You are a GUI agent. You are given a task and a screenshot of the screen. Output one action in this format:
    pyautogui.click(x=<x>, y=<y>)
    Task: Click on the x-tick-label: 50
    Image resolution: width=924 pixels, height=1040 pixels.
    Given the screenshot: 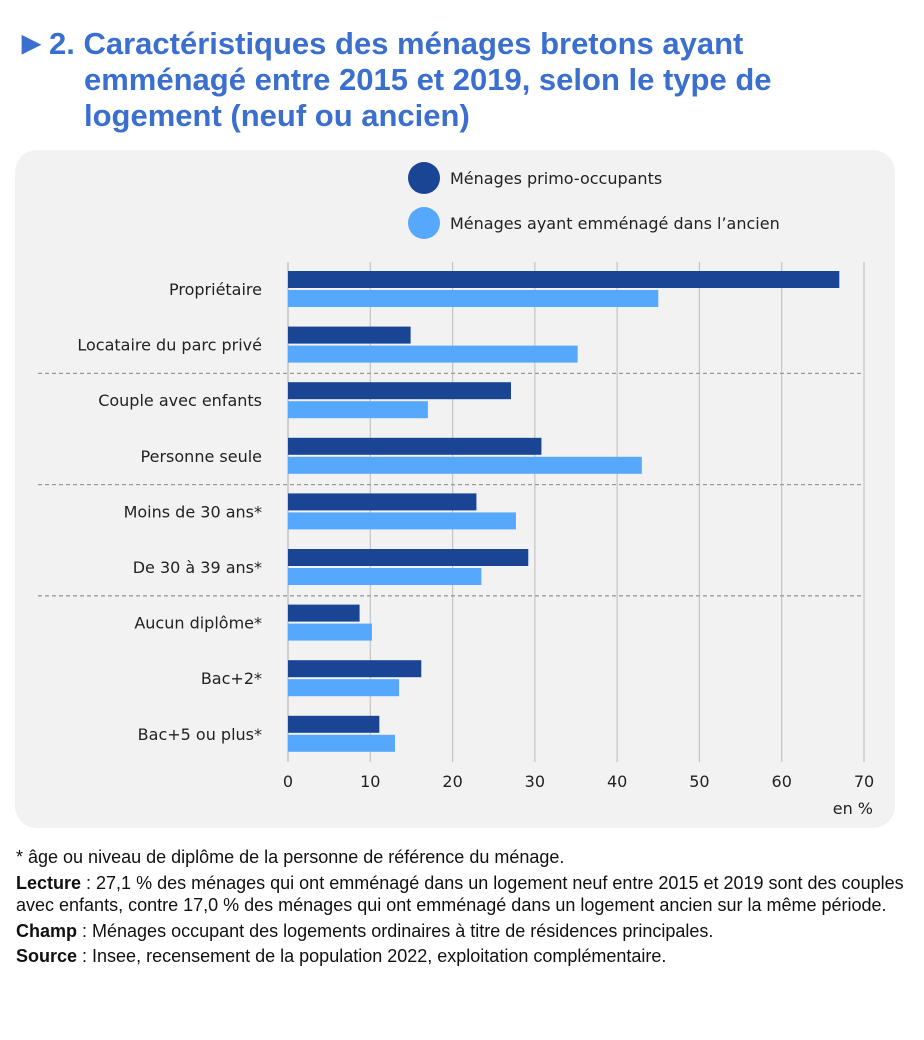 What is the action you would take?
    pyautogui.click(x=699, y=781)
    